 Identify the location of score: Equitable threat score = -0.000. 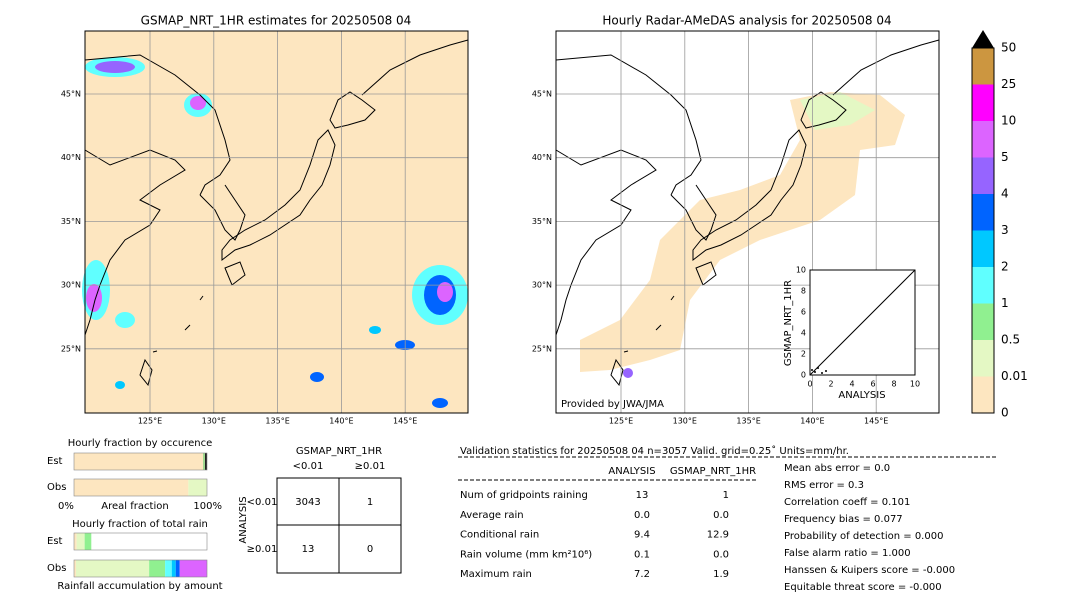
(863, 587).